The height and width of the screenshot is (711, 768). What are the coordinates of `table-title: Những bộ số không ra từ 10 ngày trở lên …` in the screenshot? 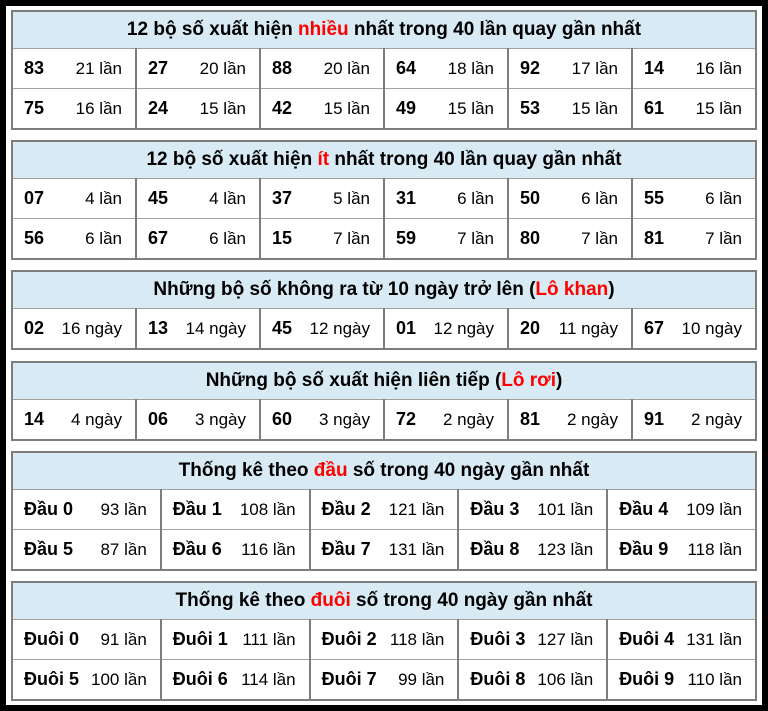 It's located at (384, 290).